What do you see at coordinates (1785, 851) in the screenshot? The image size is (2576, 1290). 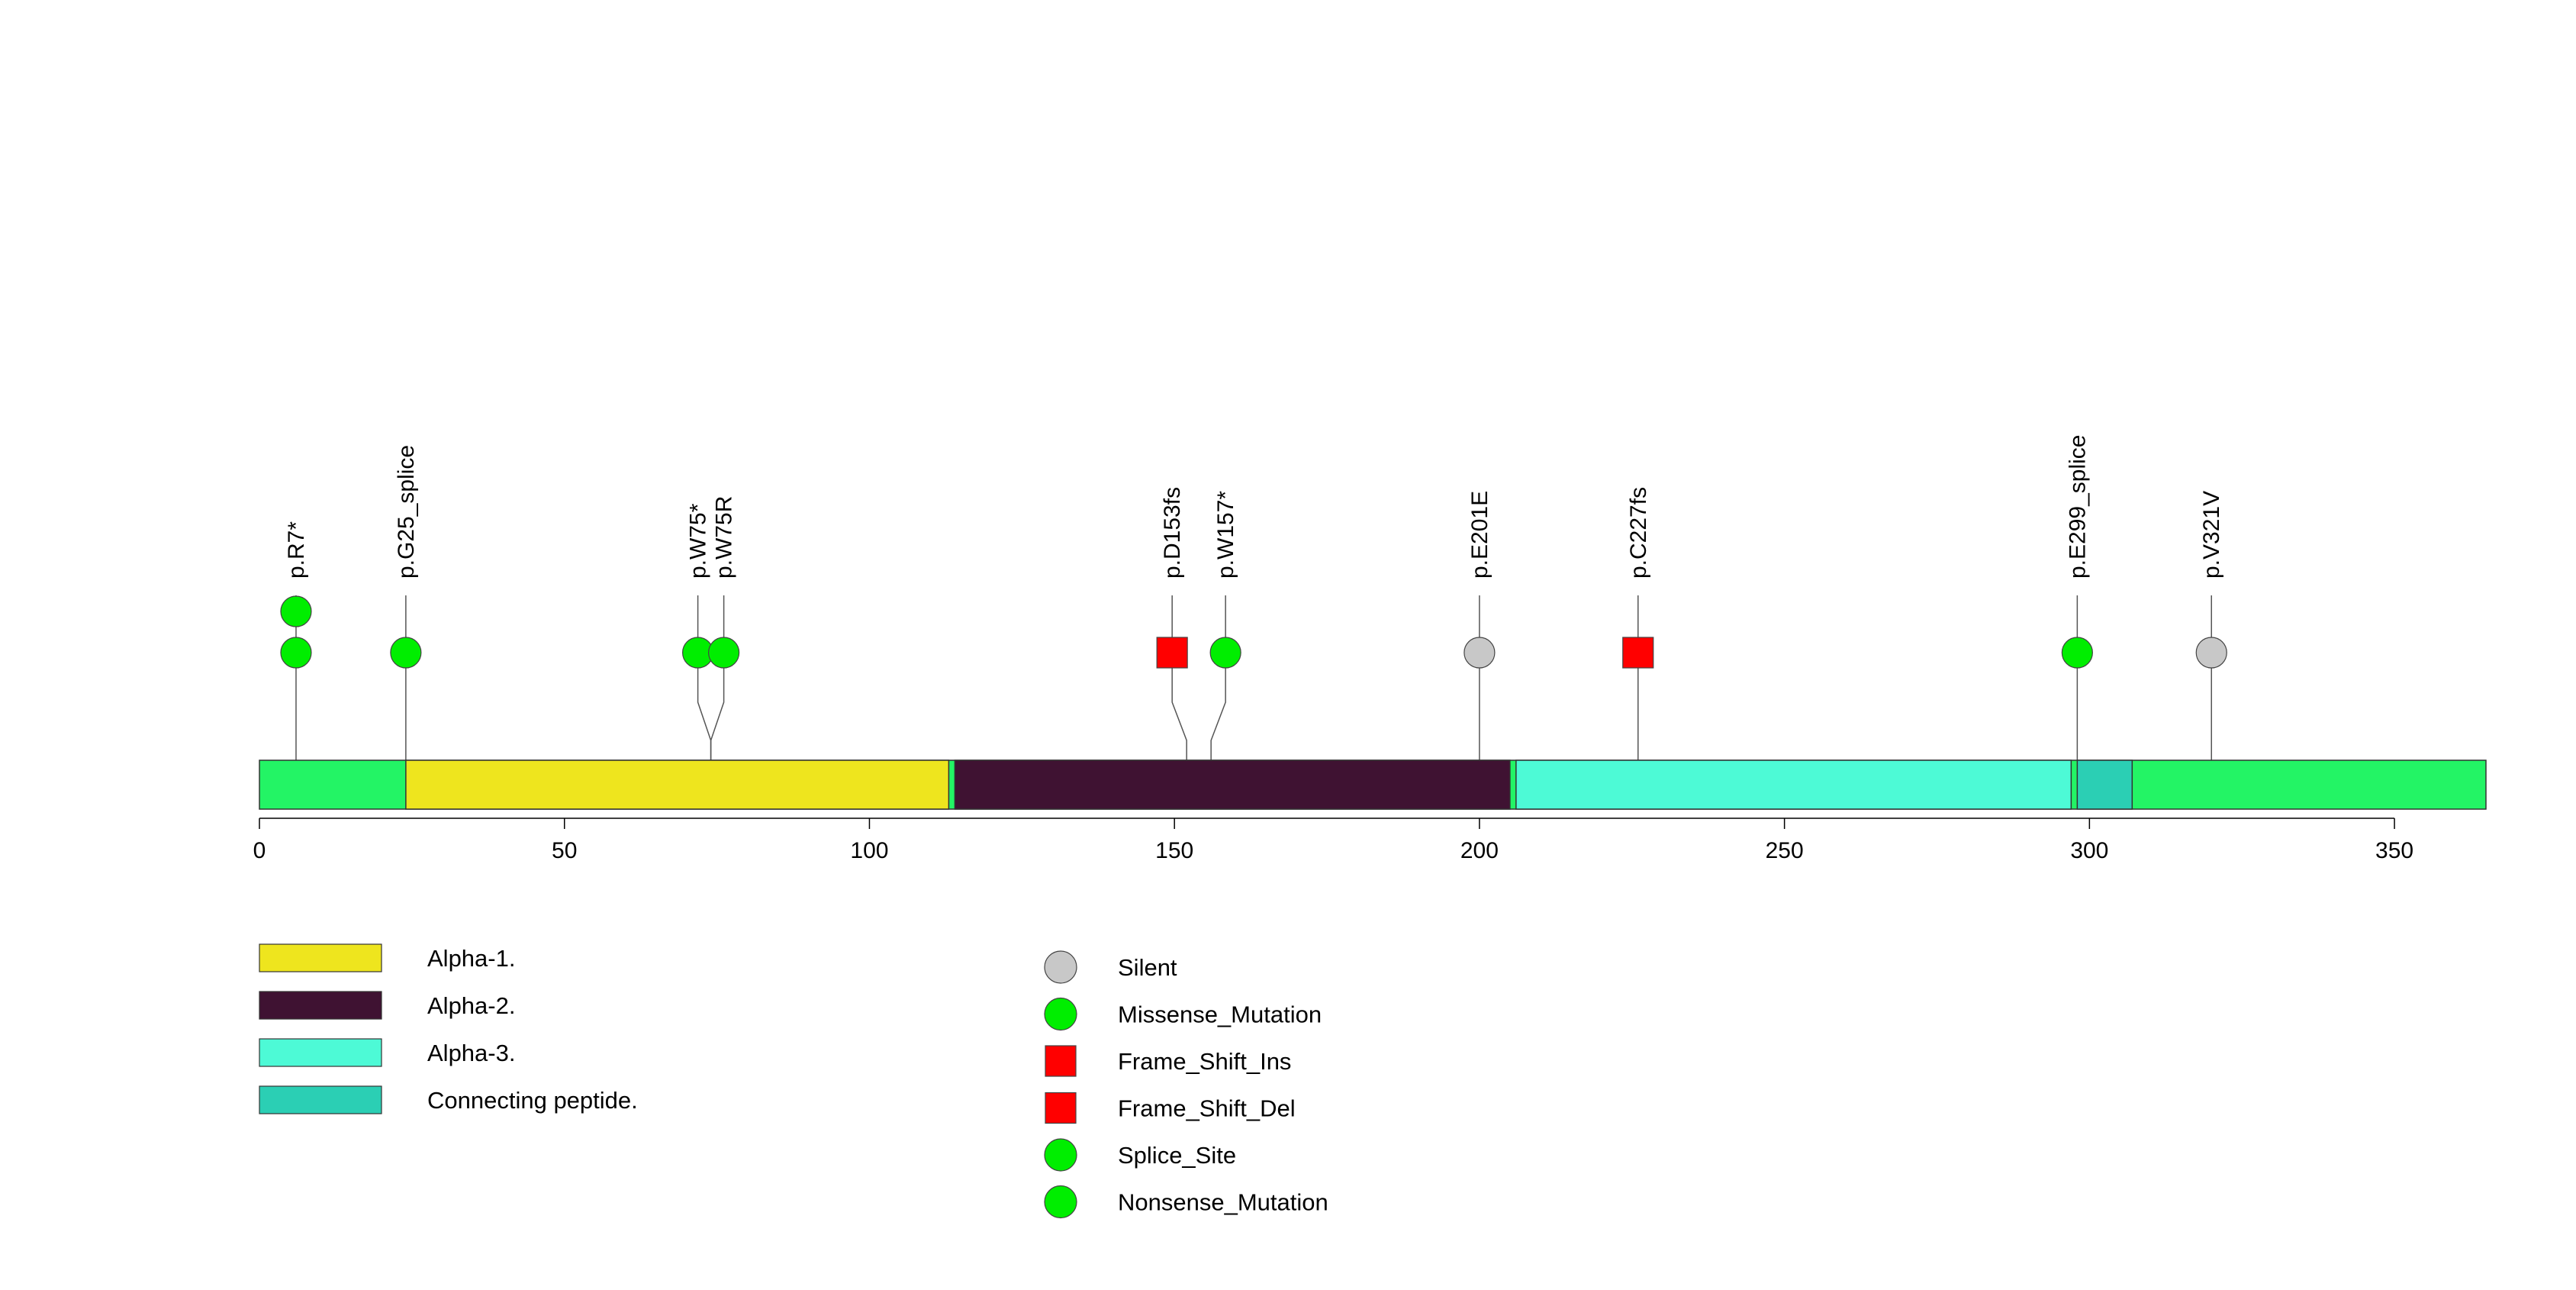 I see `x-tick-label-250: 250` at bounding box center [1785, 851].